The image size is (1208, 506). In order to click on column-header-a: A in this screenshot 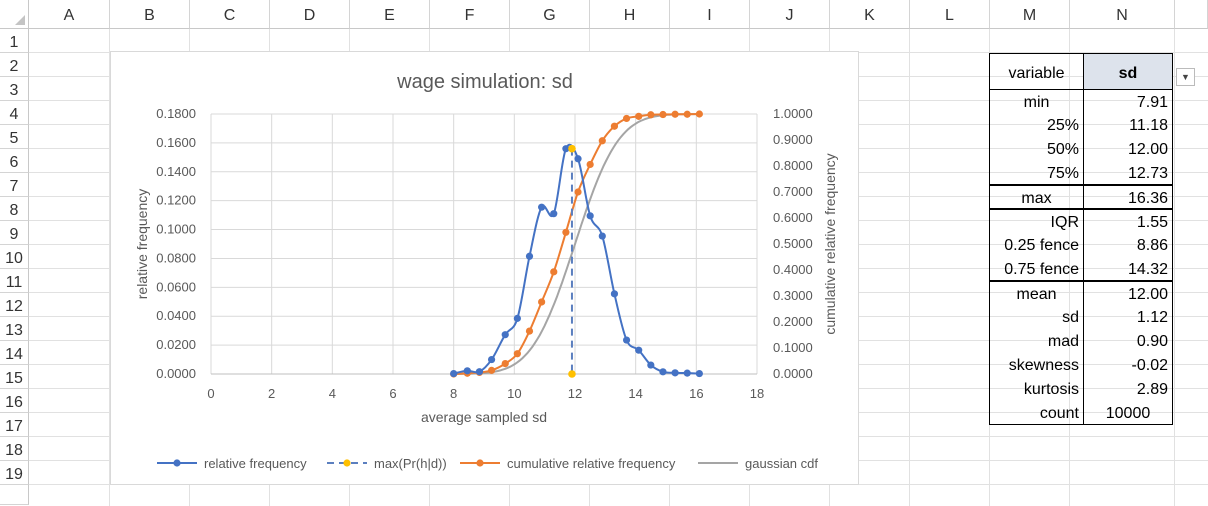, I will do `click(69, 14)`.